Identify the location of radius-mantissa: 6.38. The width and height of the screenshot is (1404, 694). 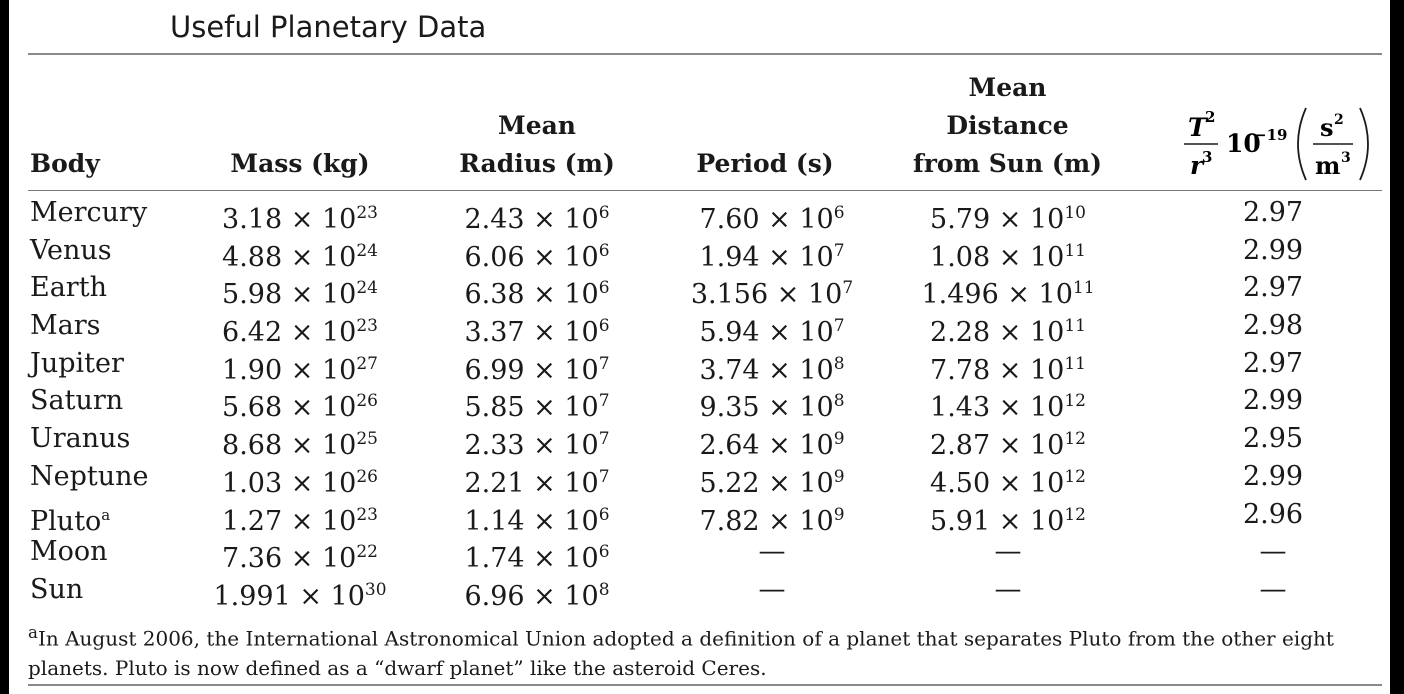
(494, 295).